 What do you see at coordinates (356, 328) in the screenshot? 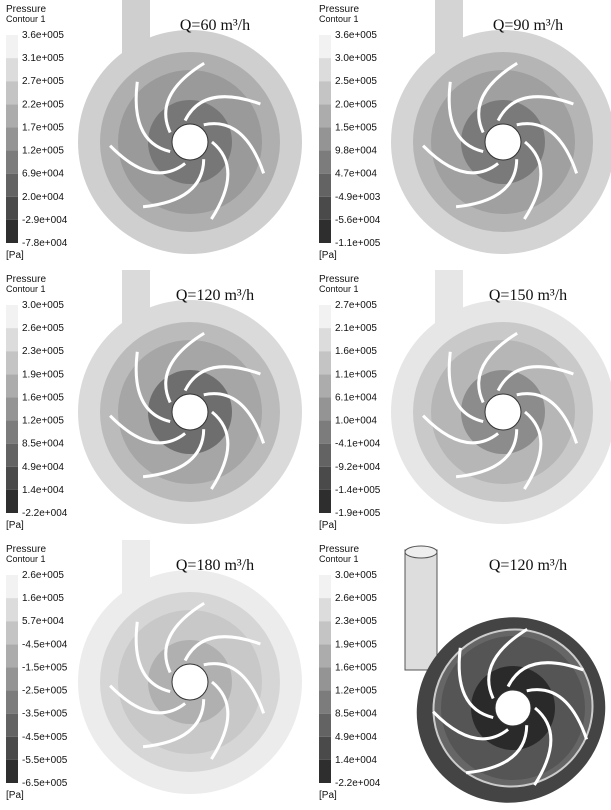
I see `legend-level: 2.1e+005` at bounding box center [356, 328].